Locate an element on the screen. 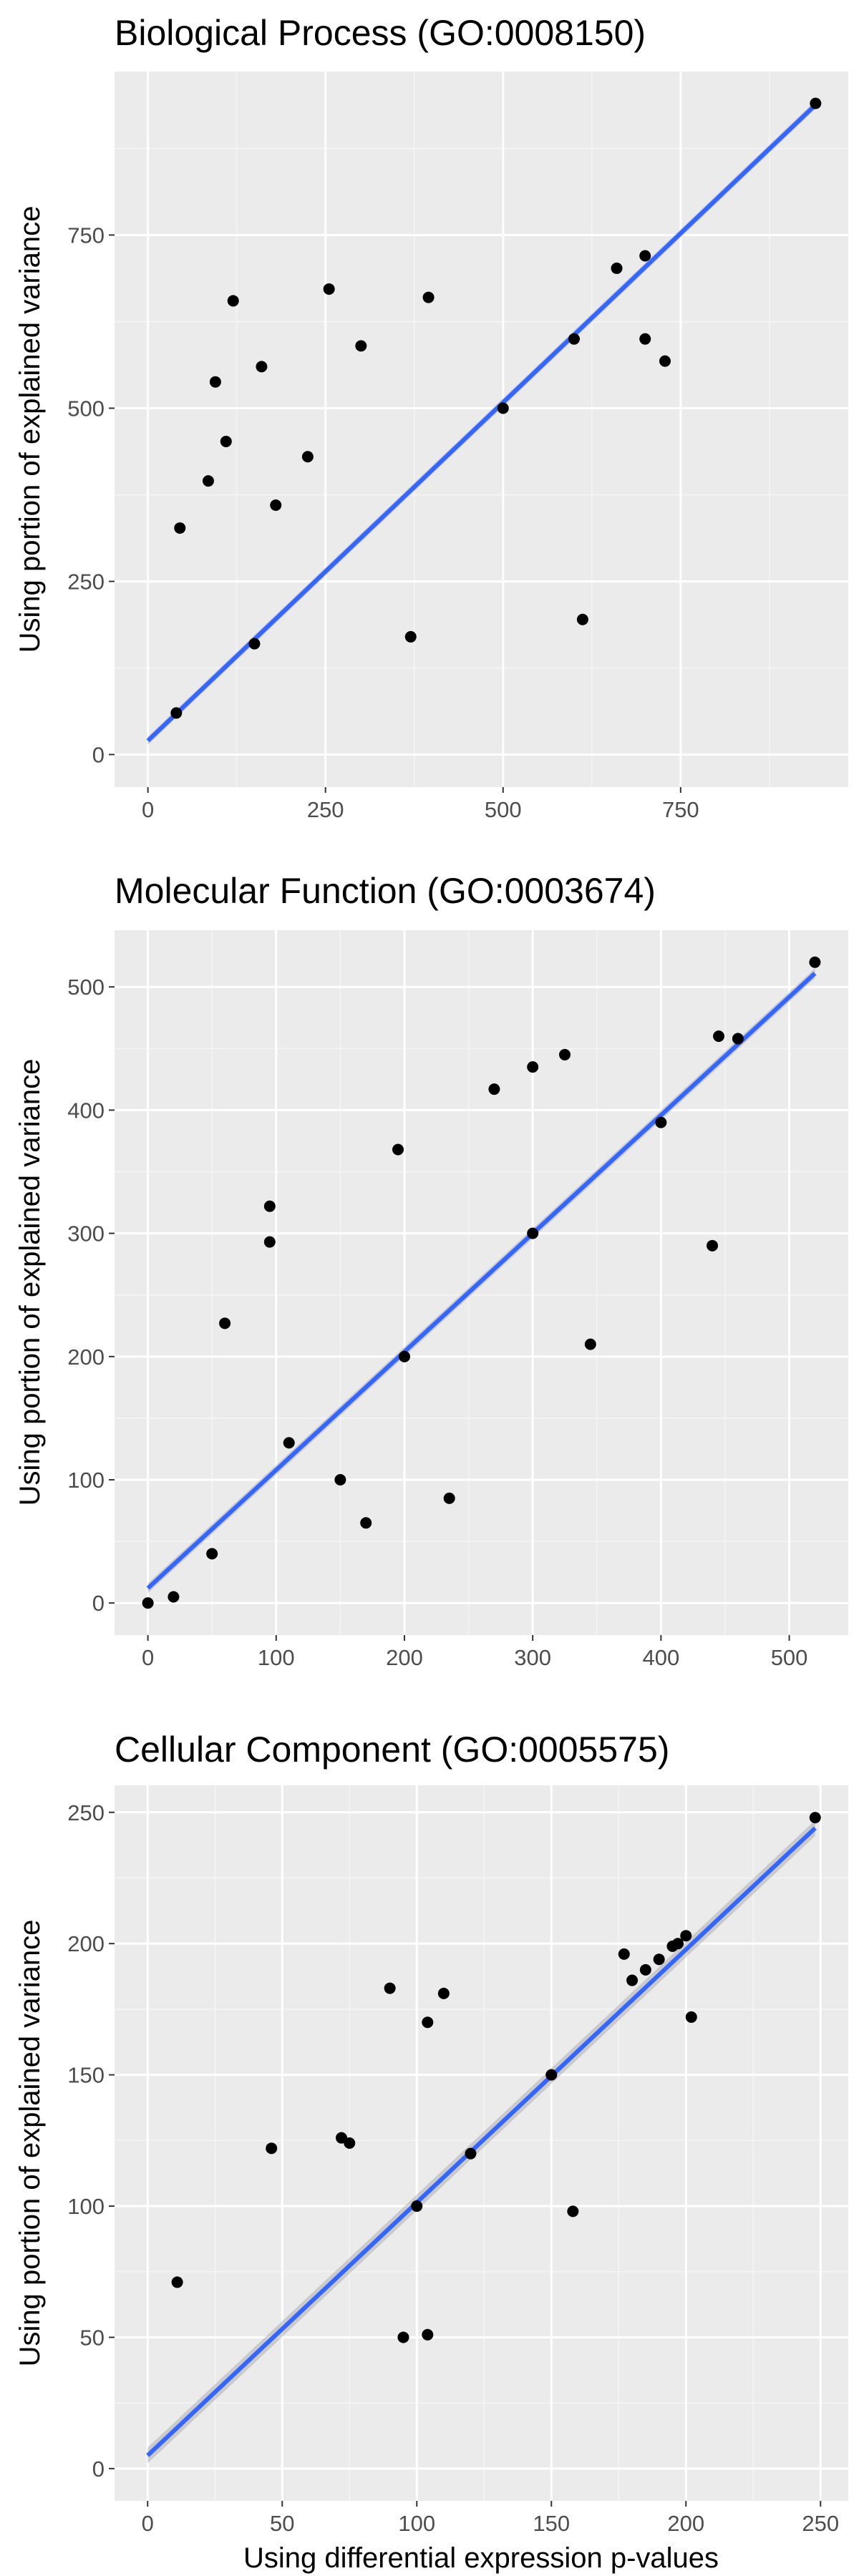 This screenshot has width=859, height=2576. x-tick-label: 750 is located at coordinates (680, 809).